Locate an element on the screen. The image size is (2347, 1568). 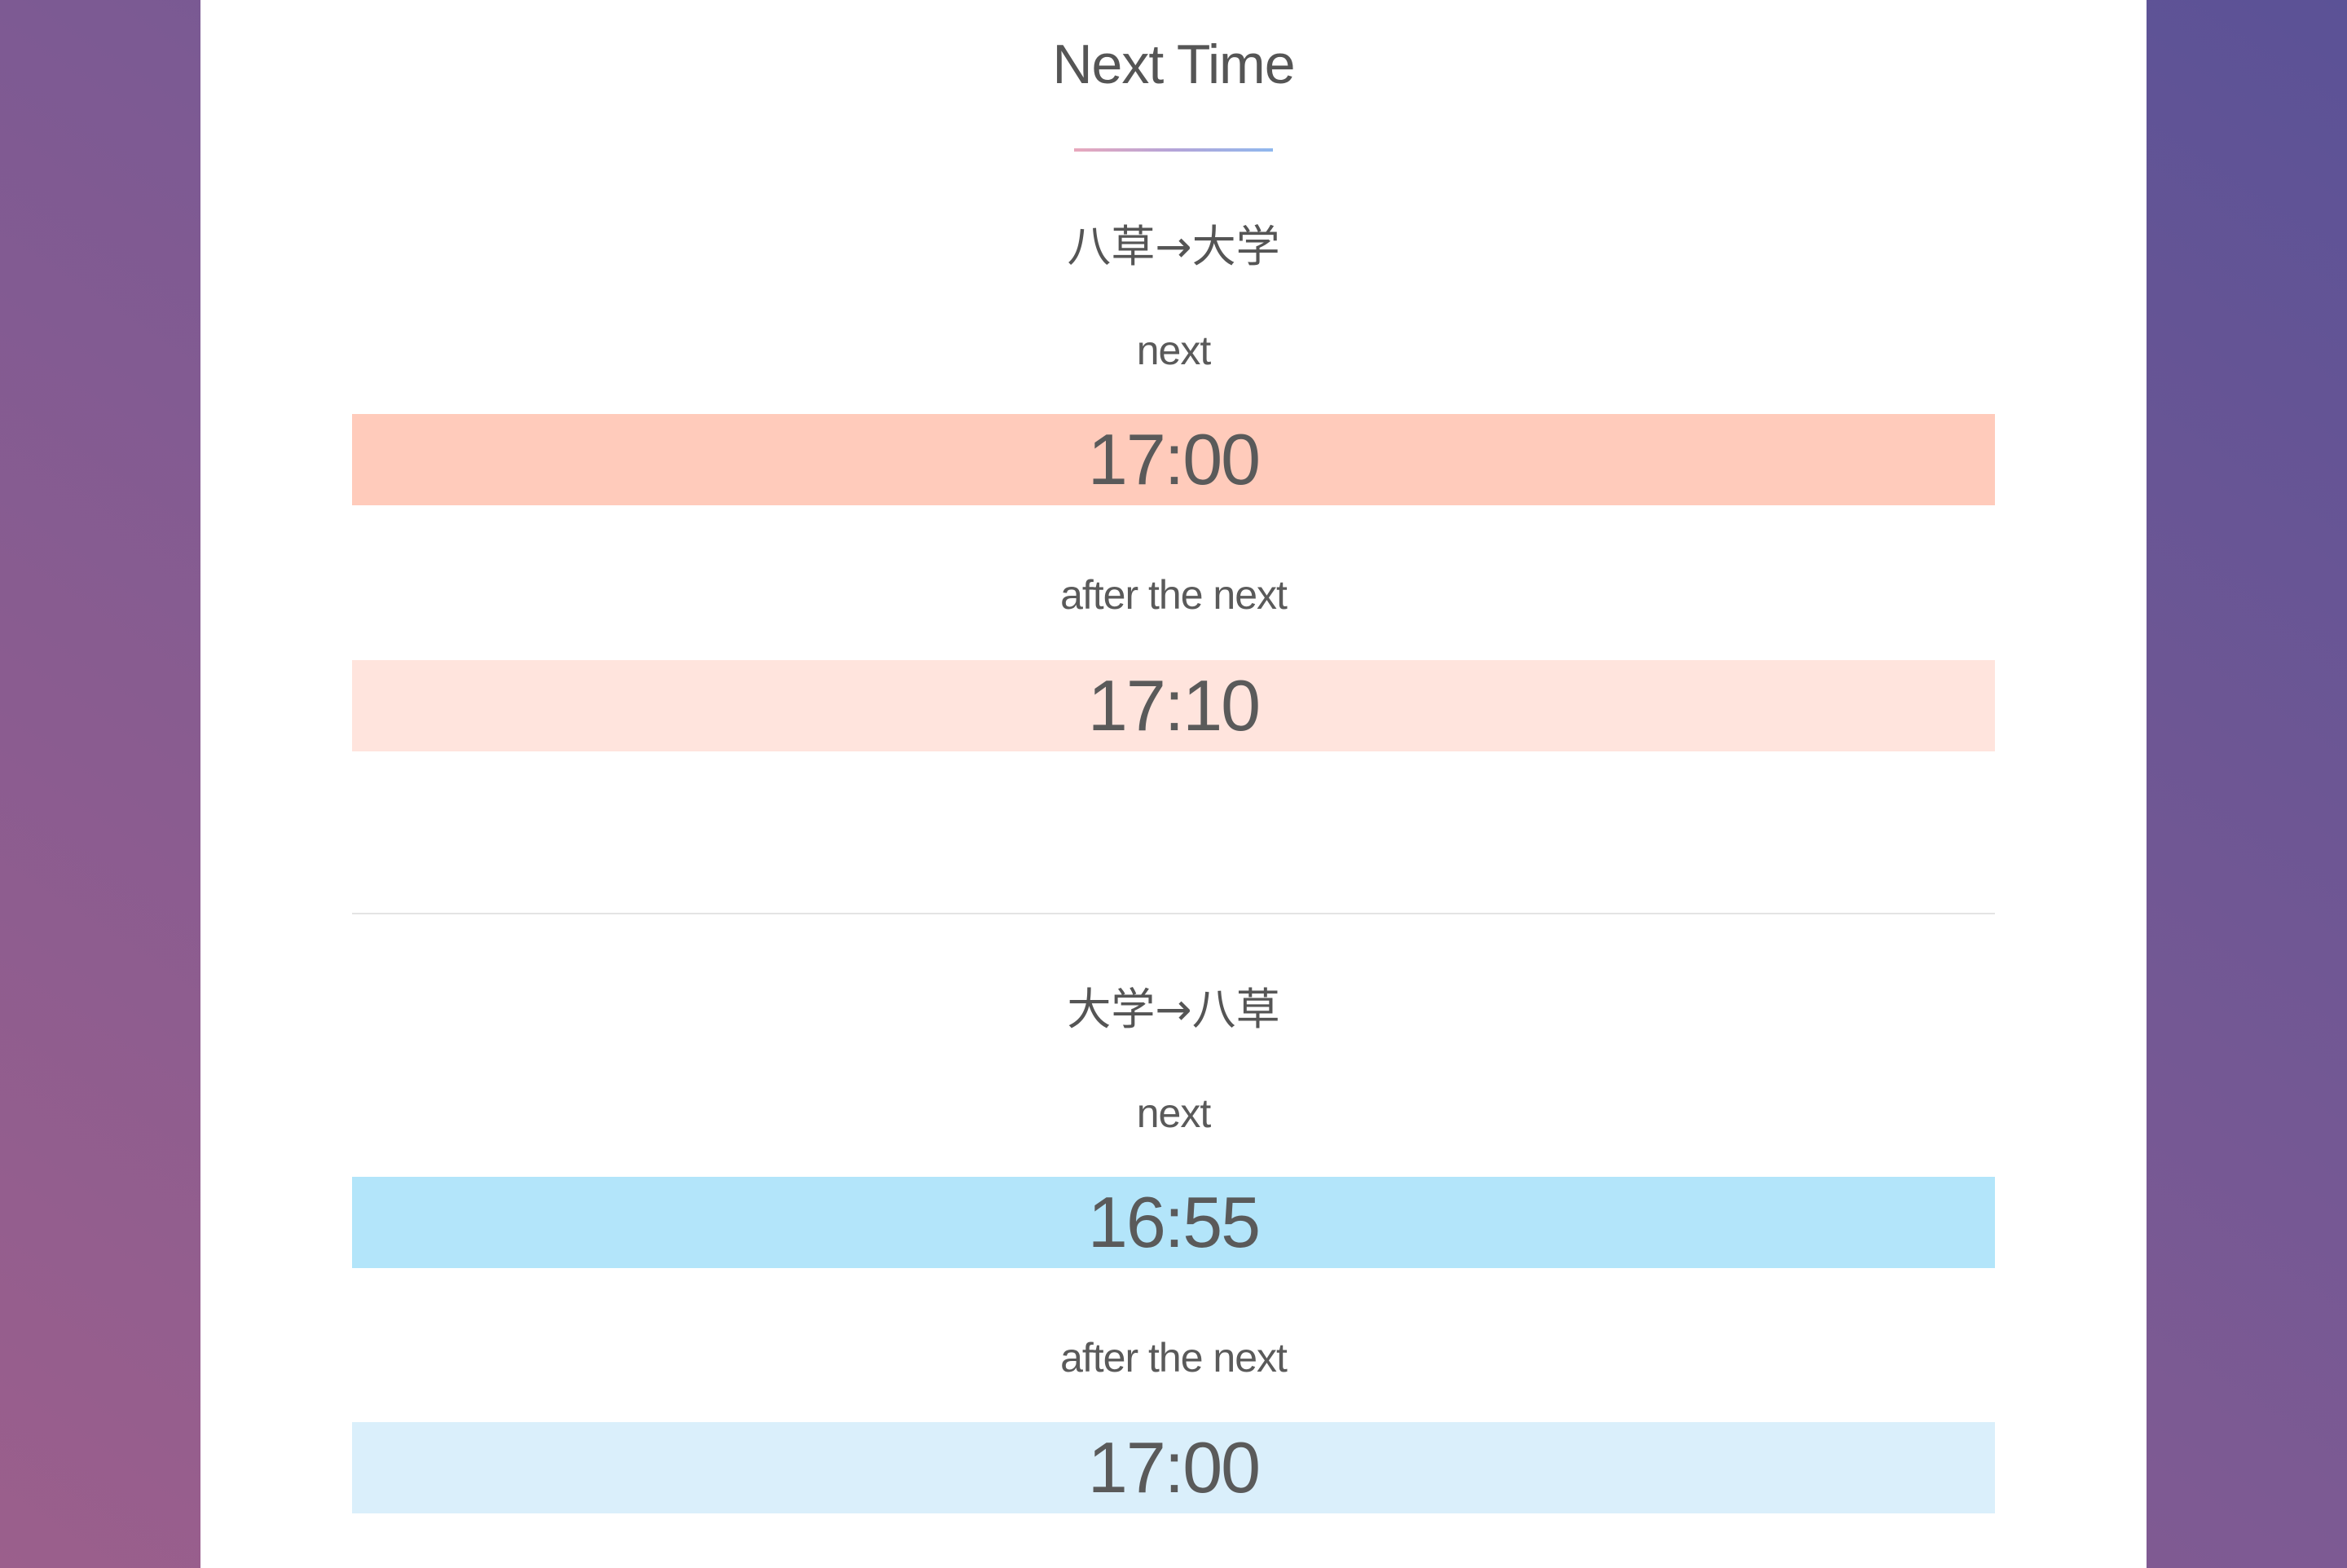
after-the-next-time-bar: 17:10 is located at coordinates (1173, 705).